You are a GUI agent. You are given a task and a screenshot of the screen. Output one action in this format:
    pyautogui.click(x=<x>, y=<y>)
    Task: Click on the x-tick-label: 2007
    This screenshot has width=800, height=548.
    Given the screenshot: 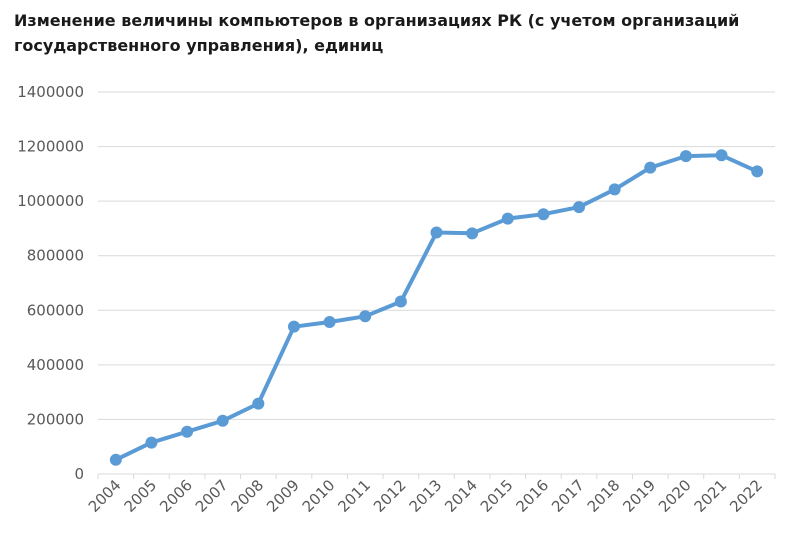 What is the action you would take?
    pyautogui.click(x=212, y=496)
    